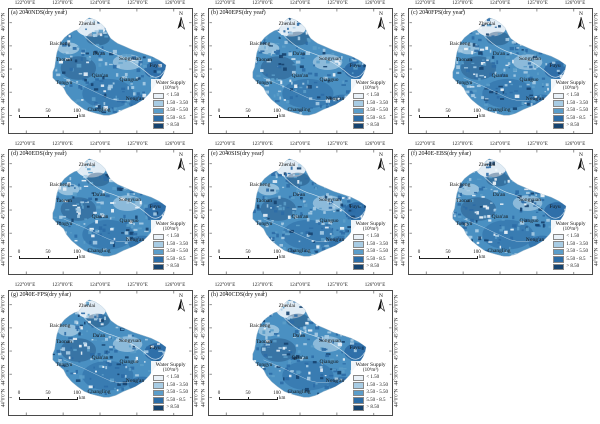 The width and height of the screenshot is (600, 424). What do you see at coordinates (238, 13) in the screenshot?
I see `panel-title: (b) 2040EPS(dry year)` at bounding box center [238, 13].